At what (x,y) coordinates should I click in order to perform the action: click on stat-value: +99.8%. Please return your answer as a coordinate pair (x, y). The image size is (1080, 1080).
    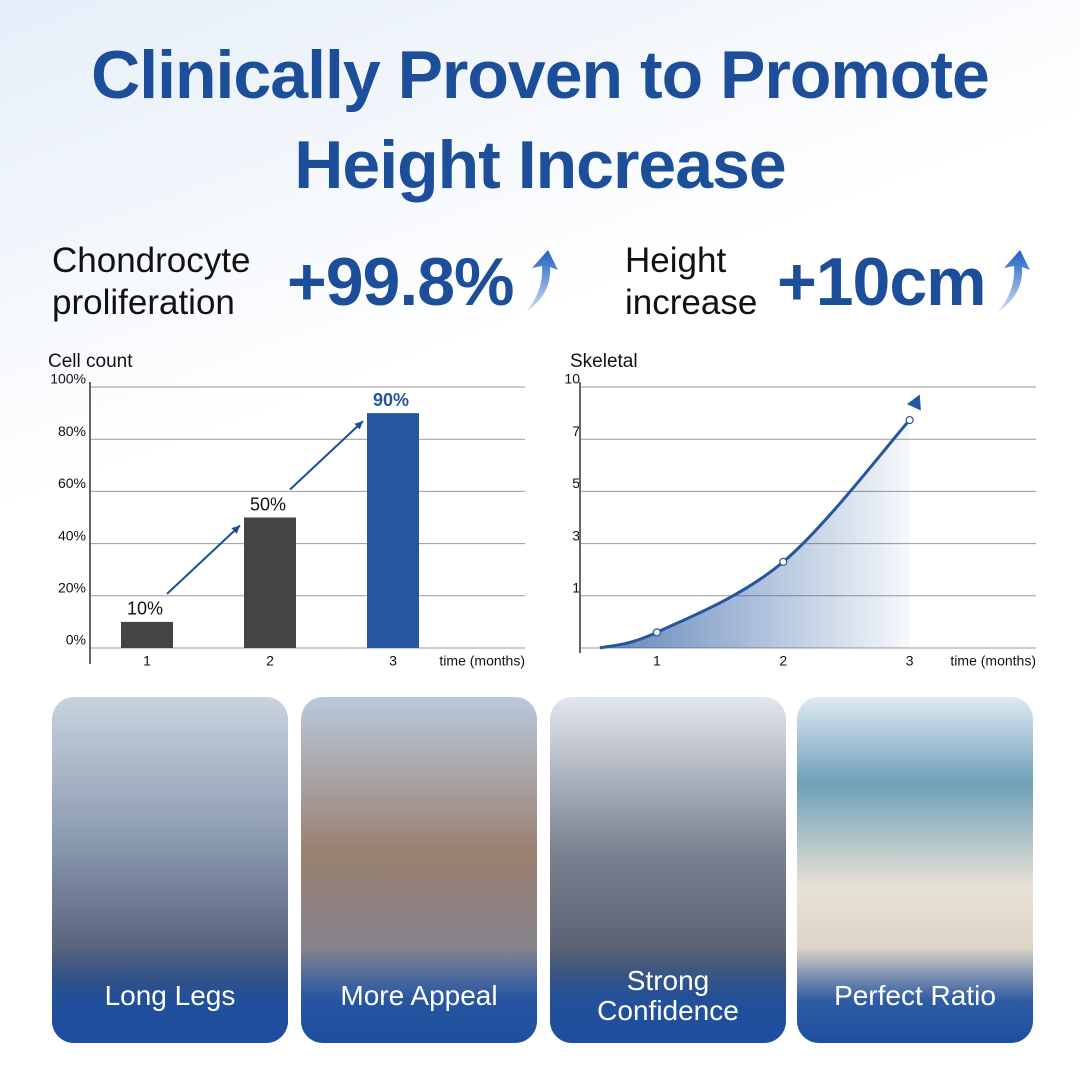
    Looking at the image, I should click on (401, 282).